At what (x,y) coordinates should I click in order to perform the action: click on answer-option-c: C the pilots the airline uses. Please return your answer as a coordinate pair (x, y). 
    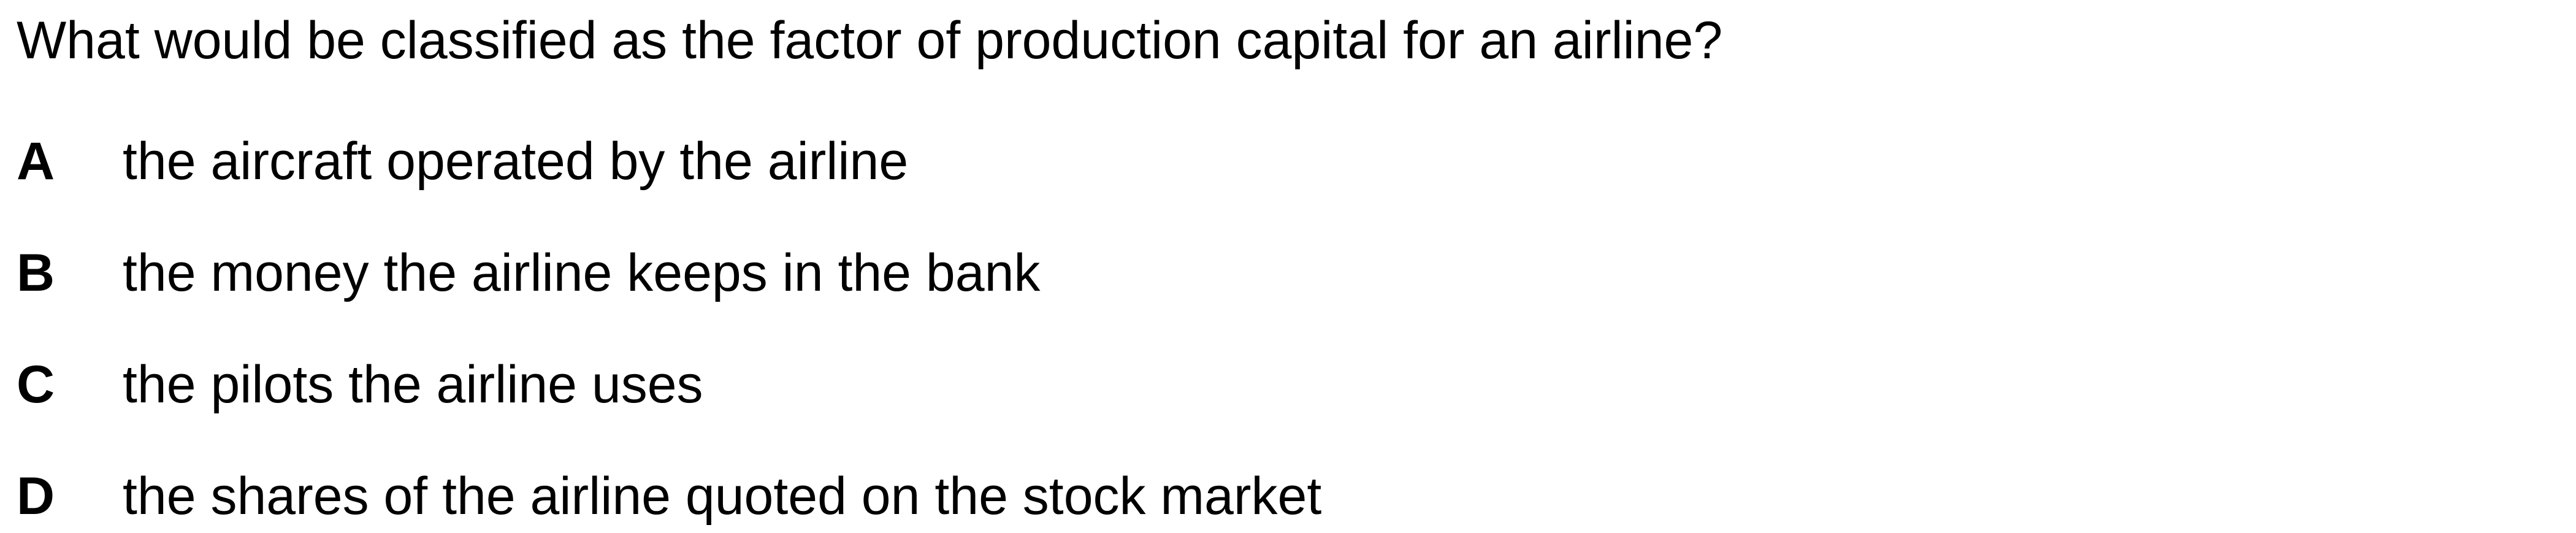
    Looking at the image, I should click on (1288, 384).